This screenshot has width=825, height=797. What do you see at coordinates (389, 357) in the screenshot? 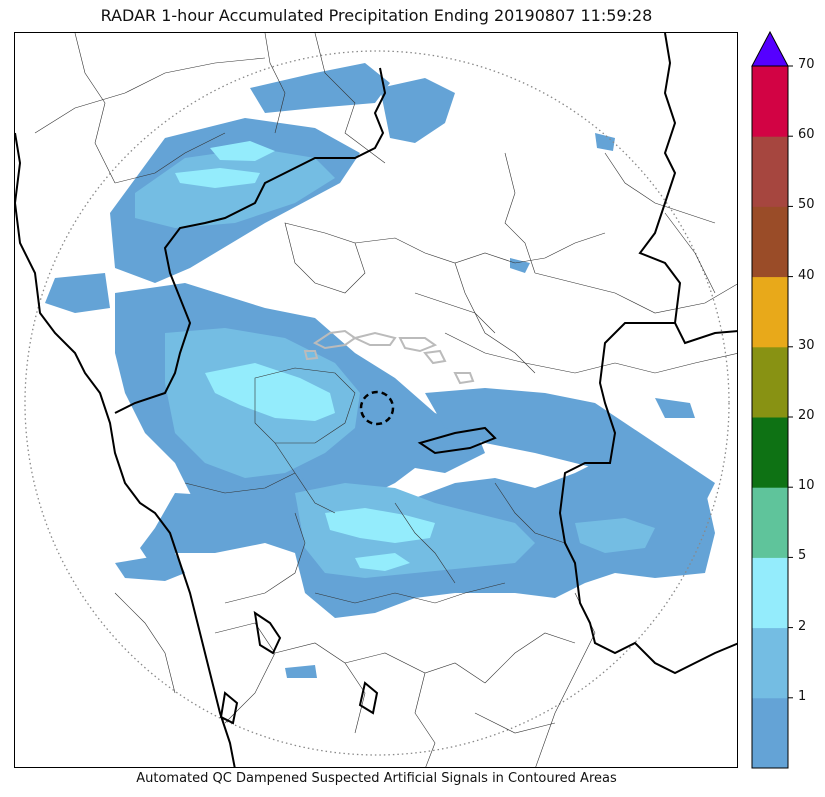
I see `qc-contoured-areas` at bounding box center [389, 357].